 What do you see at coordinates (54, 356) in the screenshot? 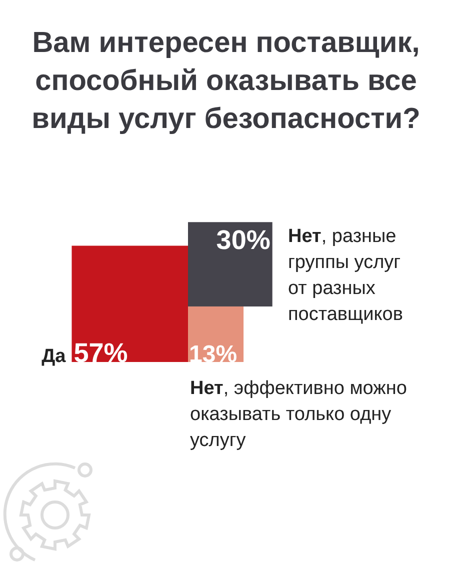
I see `category-label: Да` at bounding box center [54, 356].